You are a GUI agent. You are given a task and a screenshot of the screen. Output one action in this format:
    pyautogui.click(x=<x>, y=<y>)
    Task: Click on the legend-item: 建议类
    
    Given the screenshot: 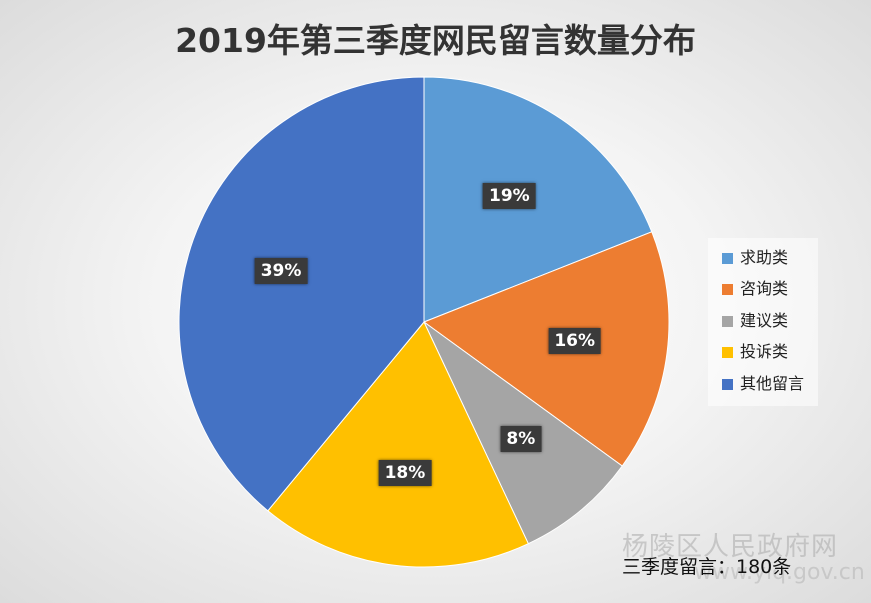 What is the action you would take?
    pyautogui.click(x=755, y=321)
    